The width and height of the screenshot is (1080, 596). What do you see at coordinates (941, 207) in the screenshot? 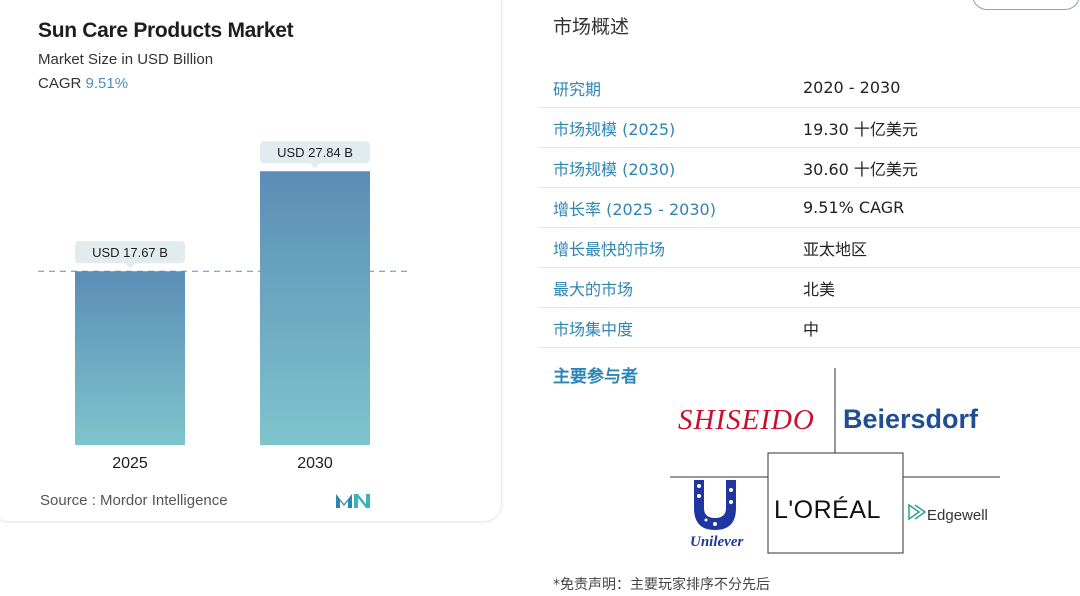
I see `row-value: 9.51% CAGR` at bounding box center [941, 207].